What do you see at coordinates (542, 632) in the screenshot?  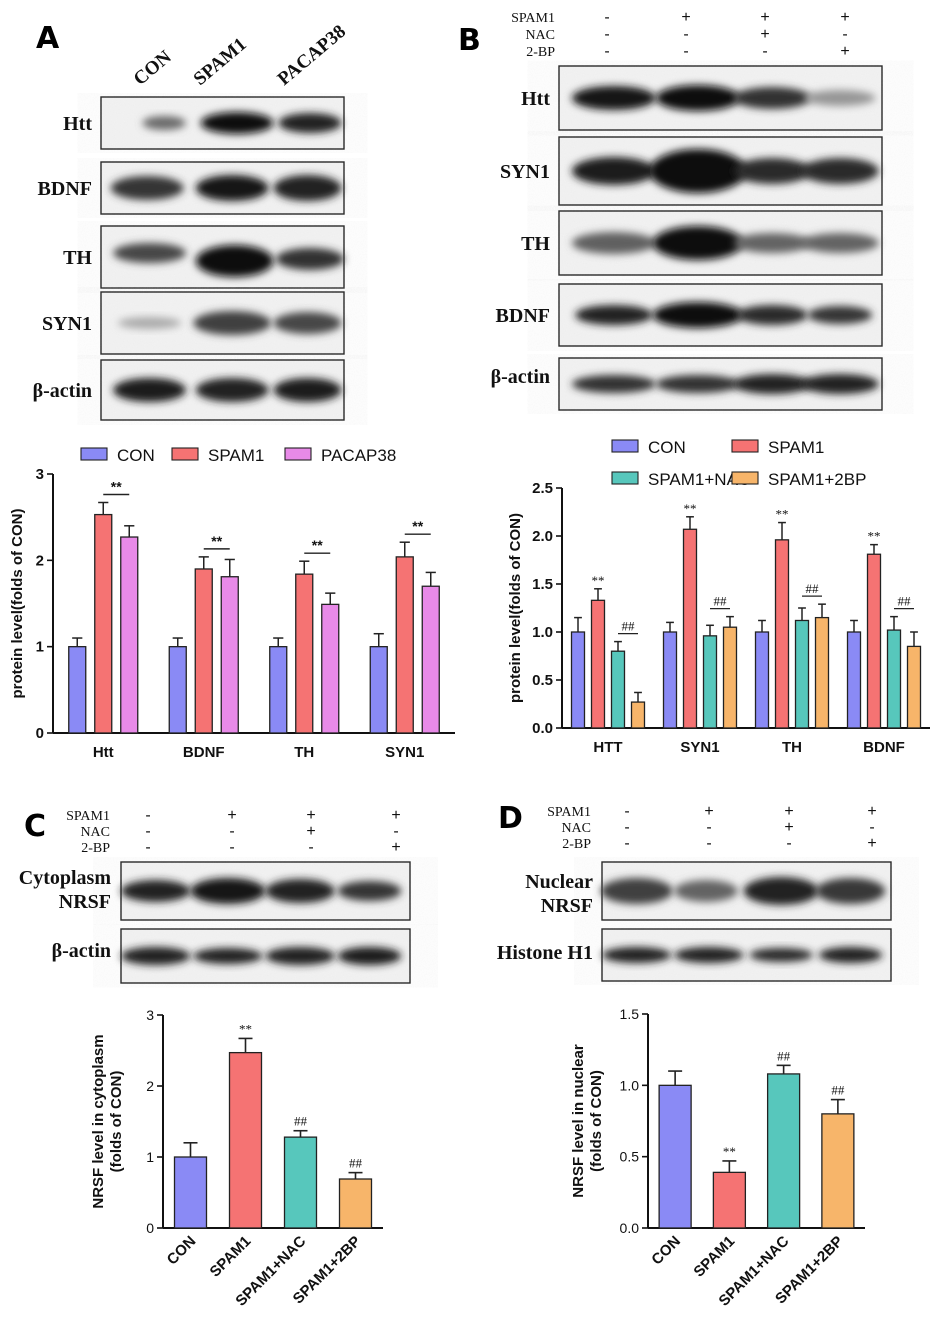 I see `y-tick-label: 1.0` at bounding box center [542, 632].